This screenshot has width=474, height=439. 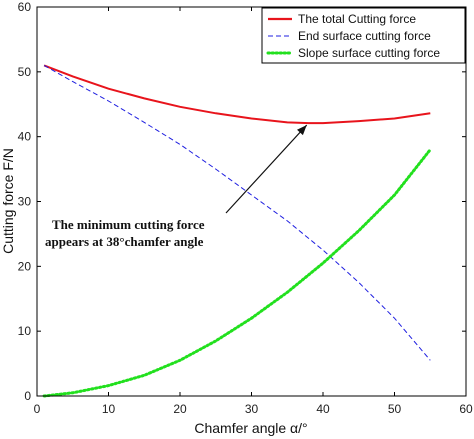 I want to click on y-tick-label: 50, so click(x=25, y=72).